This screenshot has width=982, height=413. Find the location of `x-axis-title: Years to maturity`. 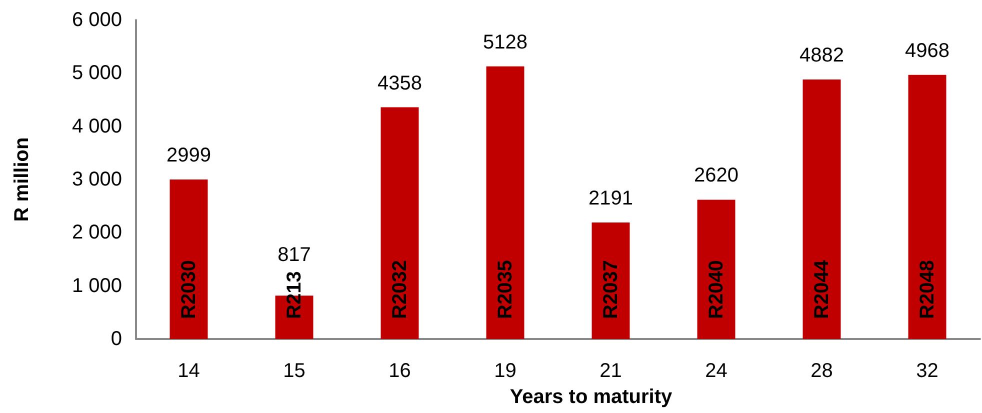

x-axis-title: Years to maturity is located at coordinates (592, 397).